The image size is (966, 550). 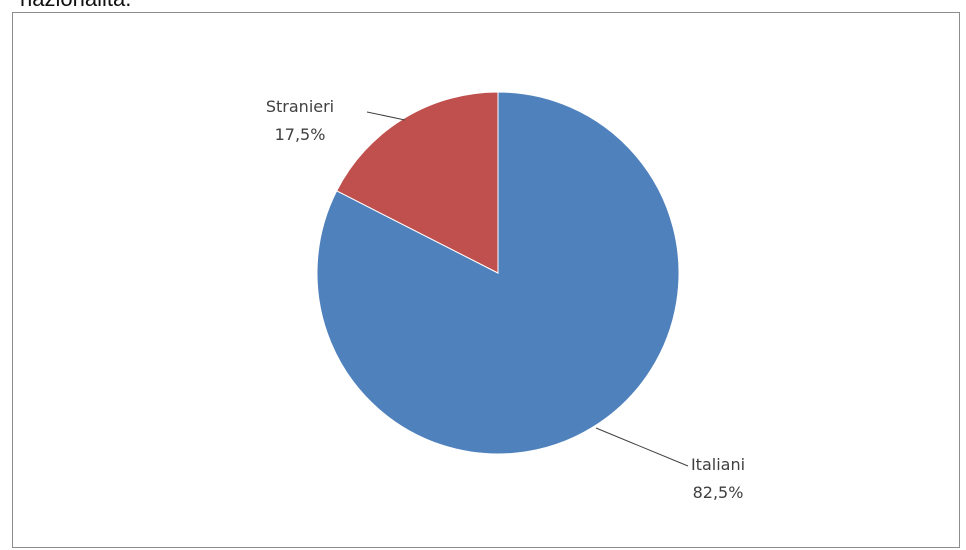 I want to click on pie-slice-stranieri, so click(x=417, y=182).